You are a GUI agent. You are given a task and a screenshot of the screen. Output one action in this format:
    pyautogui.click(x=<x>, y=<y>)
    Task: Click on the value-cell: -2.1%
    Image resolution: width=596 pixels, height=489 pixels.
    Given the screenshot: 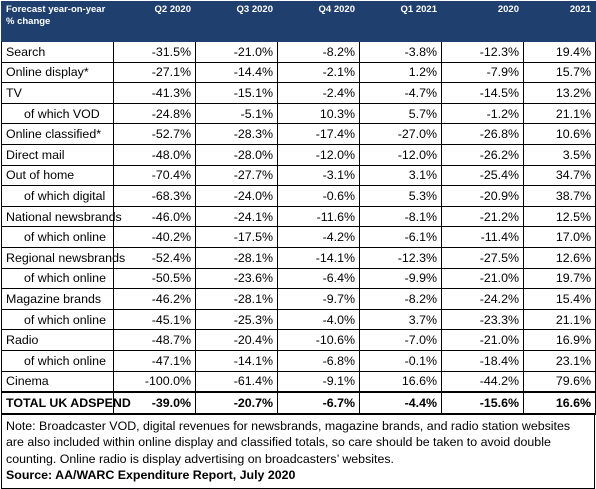 What is the action you would take?
    pyautogui.click(x=318, y=72)
    